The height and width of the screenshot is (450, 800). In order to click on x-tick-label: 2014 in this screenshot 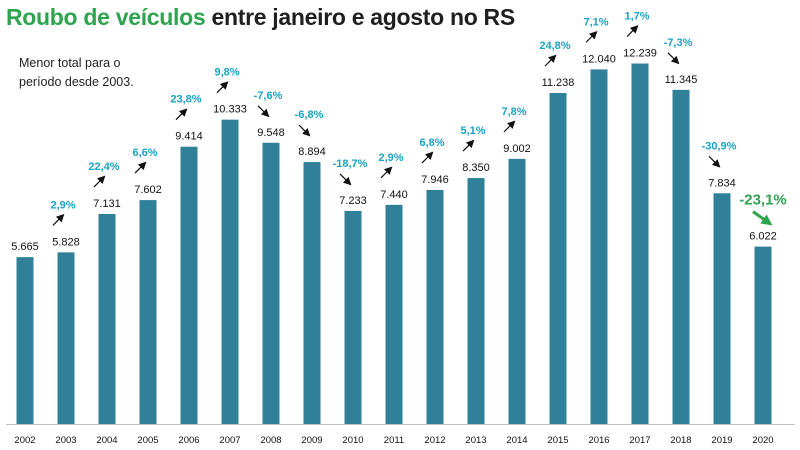, I will do `click(516, 440)`.